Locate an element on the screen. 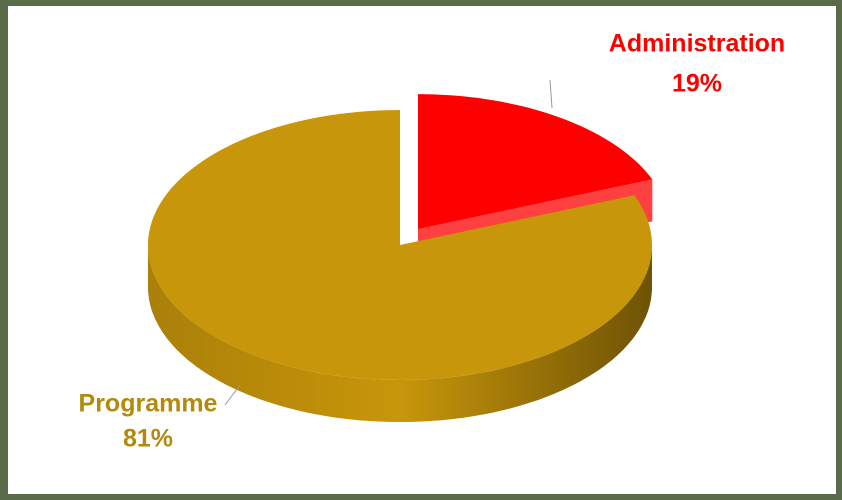  category-label: Administration is located at coordinates (697, 44).